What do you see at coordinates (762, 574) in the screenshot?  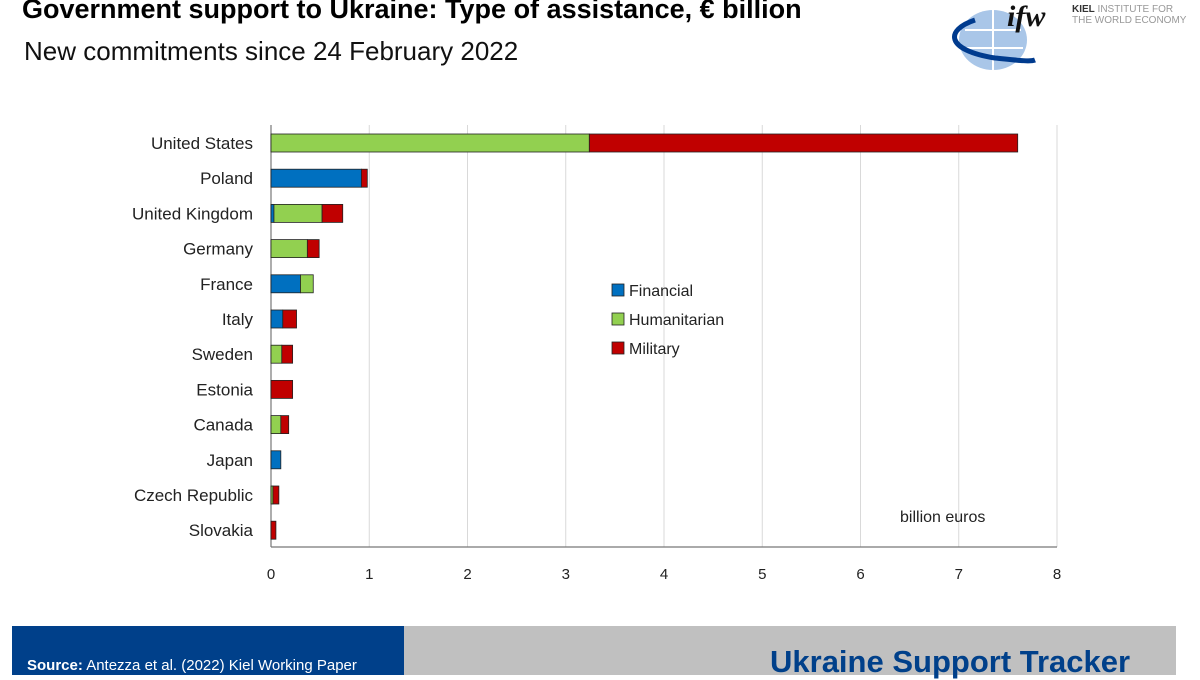 I see `x-tick-label: 5` at bounding box center [762, 574].